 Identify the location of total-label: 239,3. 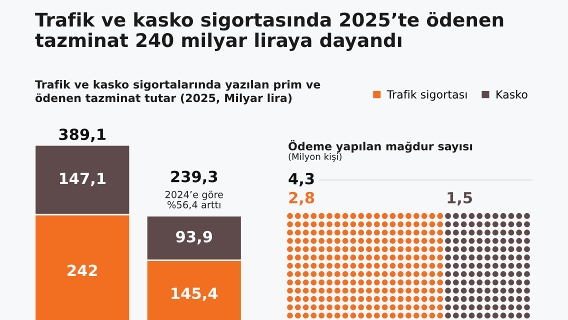
(194, 177).